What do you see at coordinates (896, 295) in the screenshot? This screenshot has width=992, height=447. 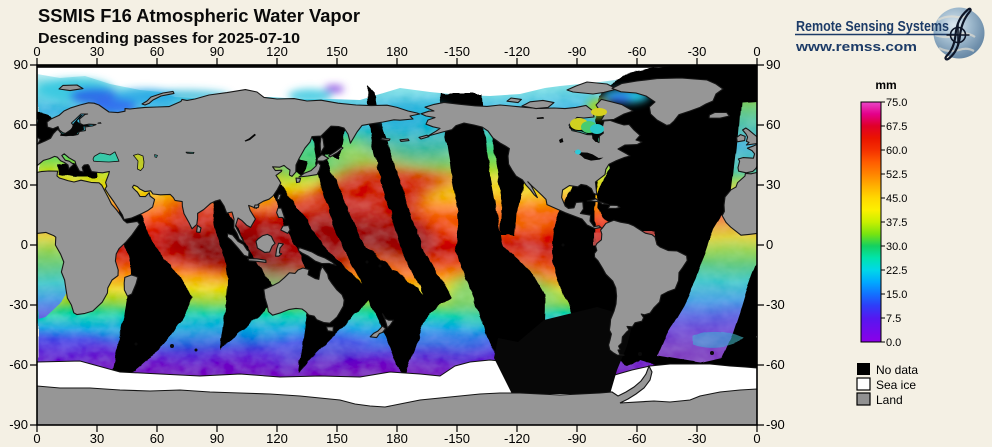 I see `svg-text: 15.0` at bounding box center [896, 295].